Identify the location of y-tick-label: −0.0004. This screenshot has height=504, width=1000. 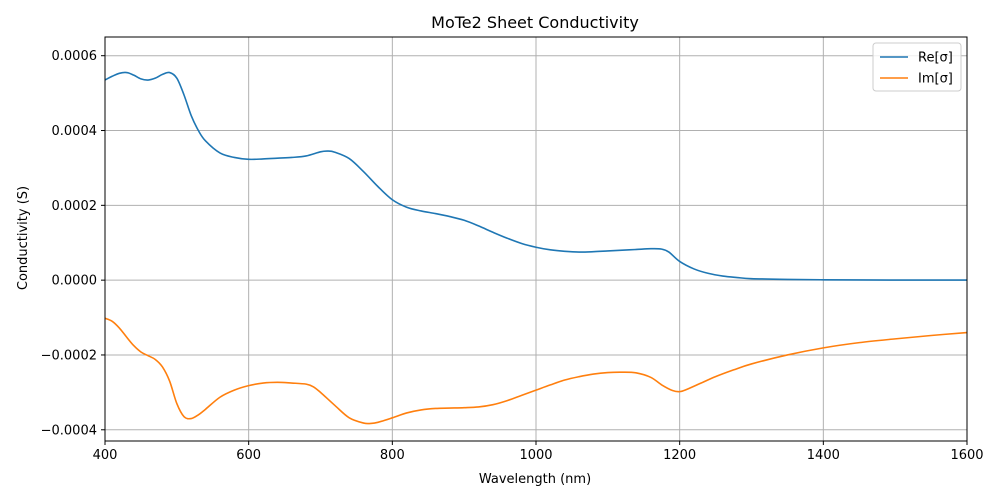
(69, 430).